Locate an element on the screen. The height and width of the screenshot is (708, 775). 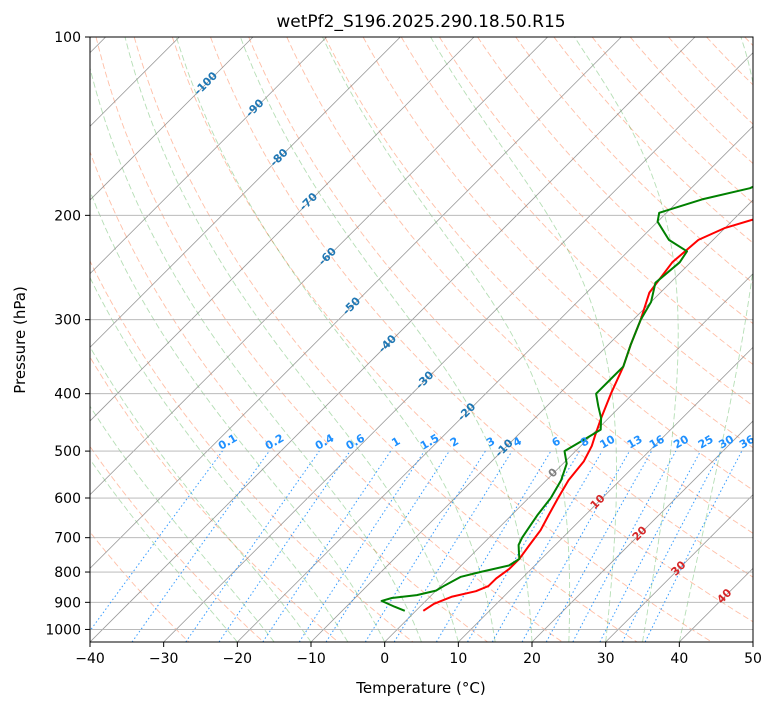
y-tick-label: 600 is located at coordinates (67, 499).